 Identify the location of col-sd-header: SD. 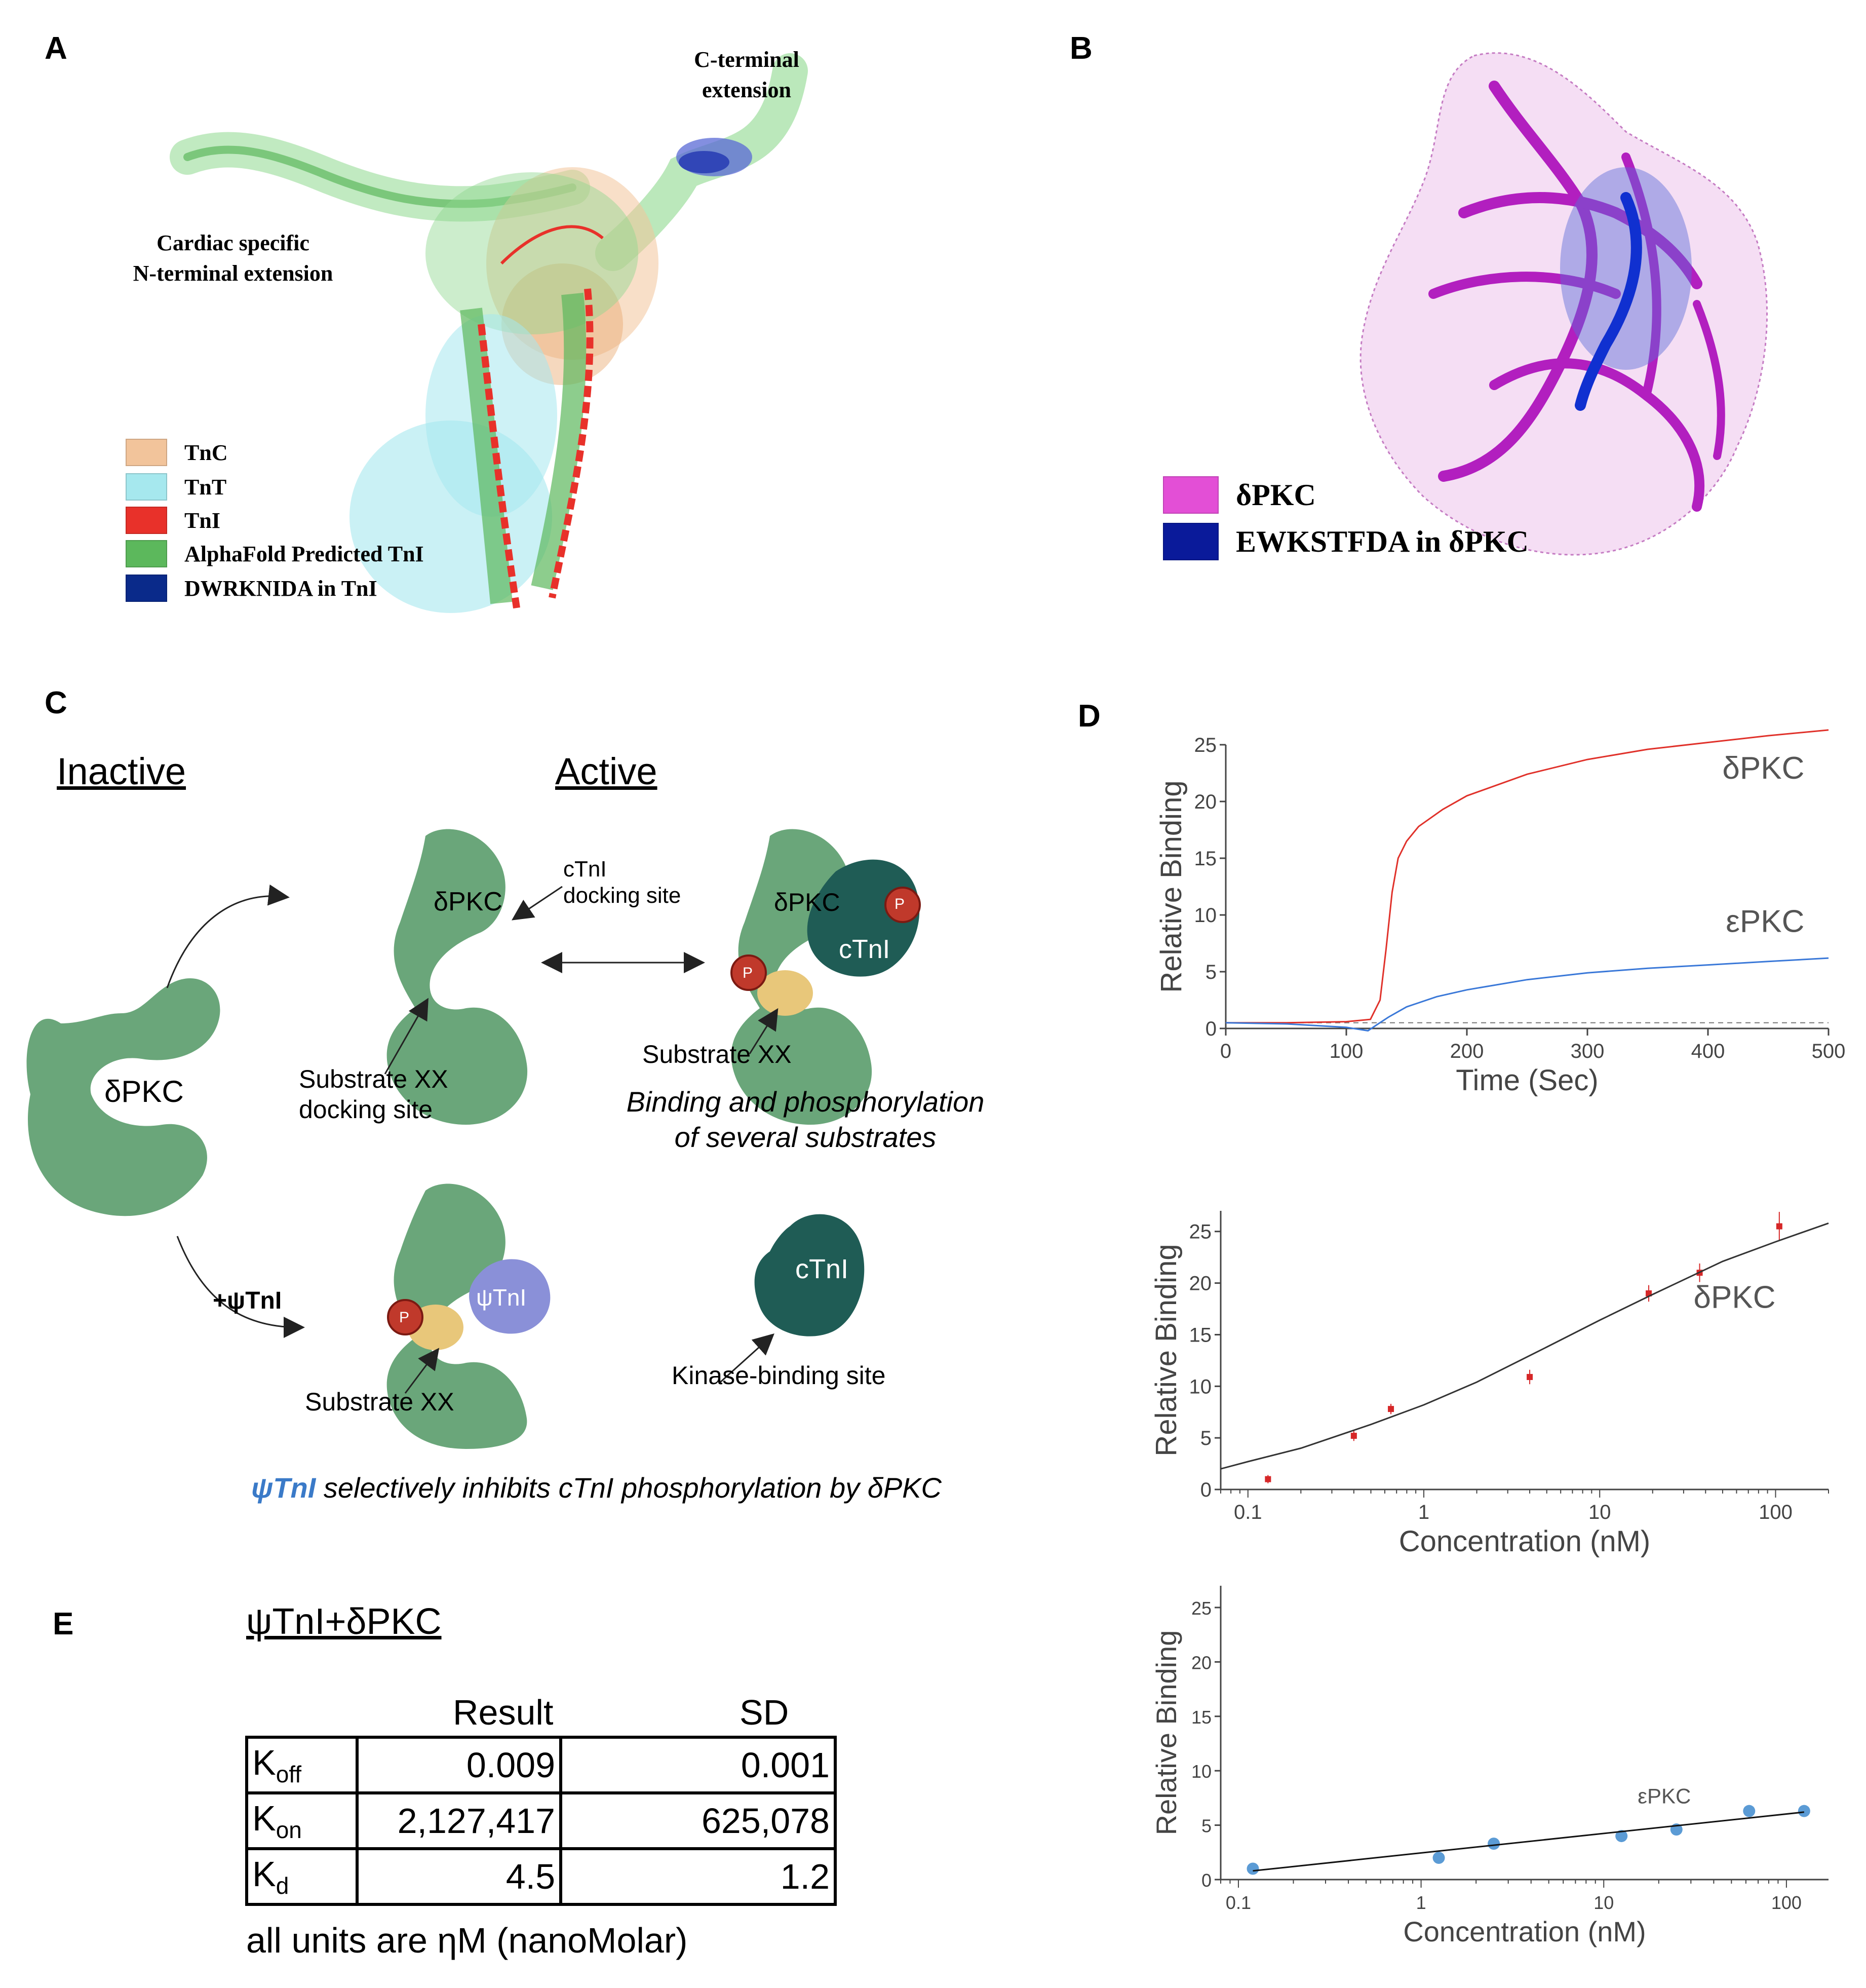
(764, 1712).